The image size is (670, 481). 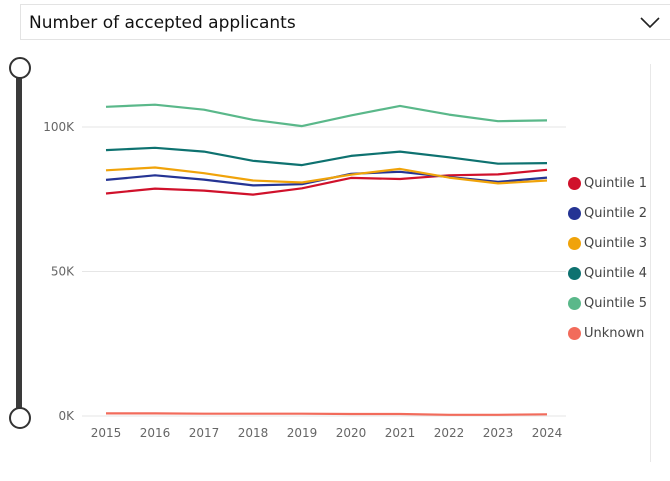 What do you see at coordinates (498, 433) in the screenshot?
I see `x-tick-label: 2023` at bounding box center [498, 433].